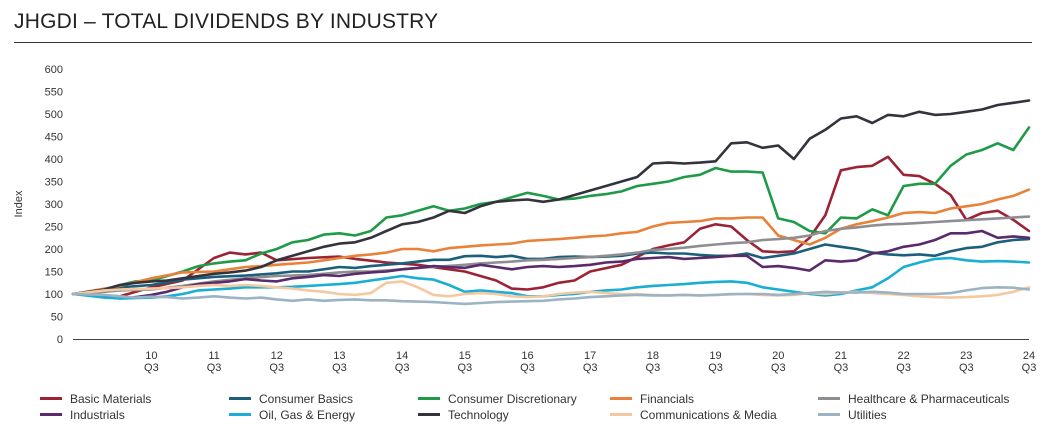 This screenshot has height=428, width=1040. I want to click on legend-item-financials: Financials, so click(652, 398).